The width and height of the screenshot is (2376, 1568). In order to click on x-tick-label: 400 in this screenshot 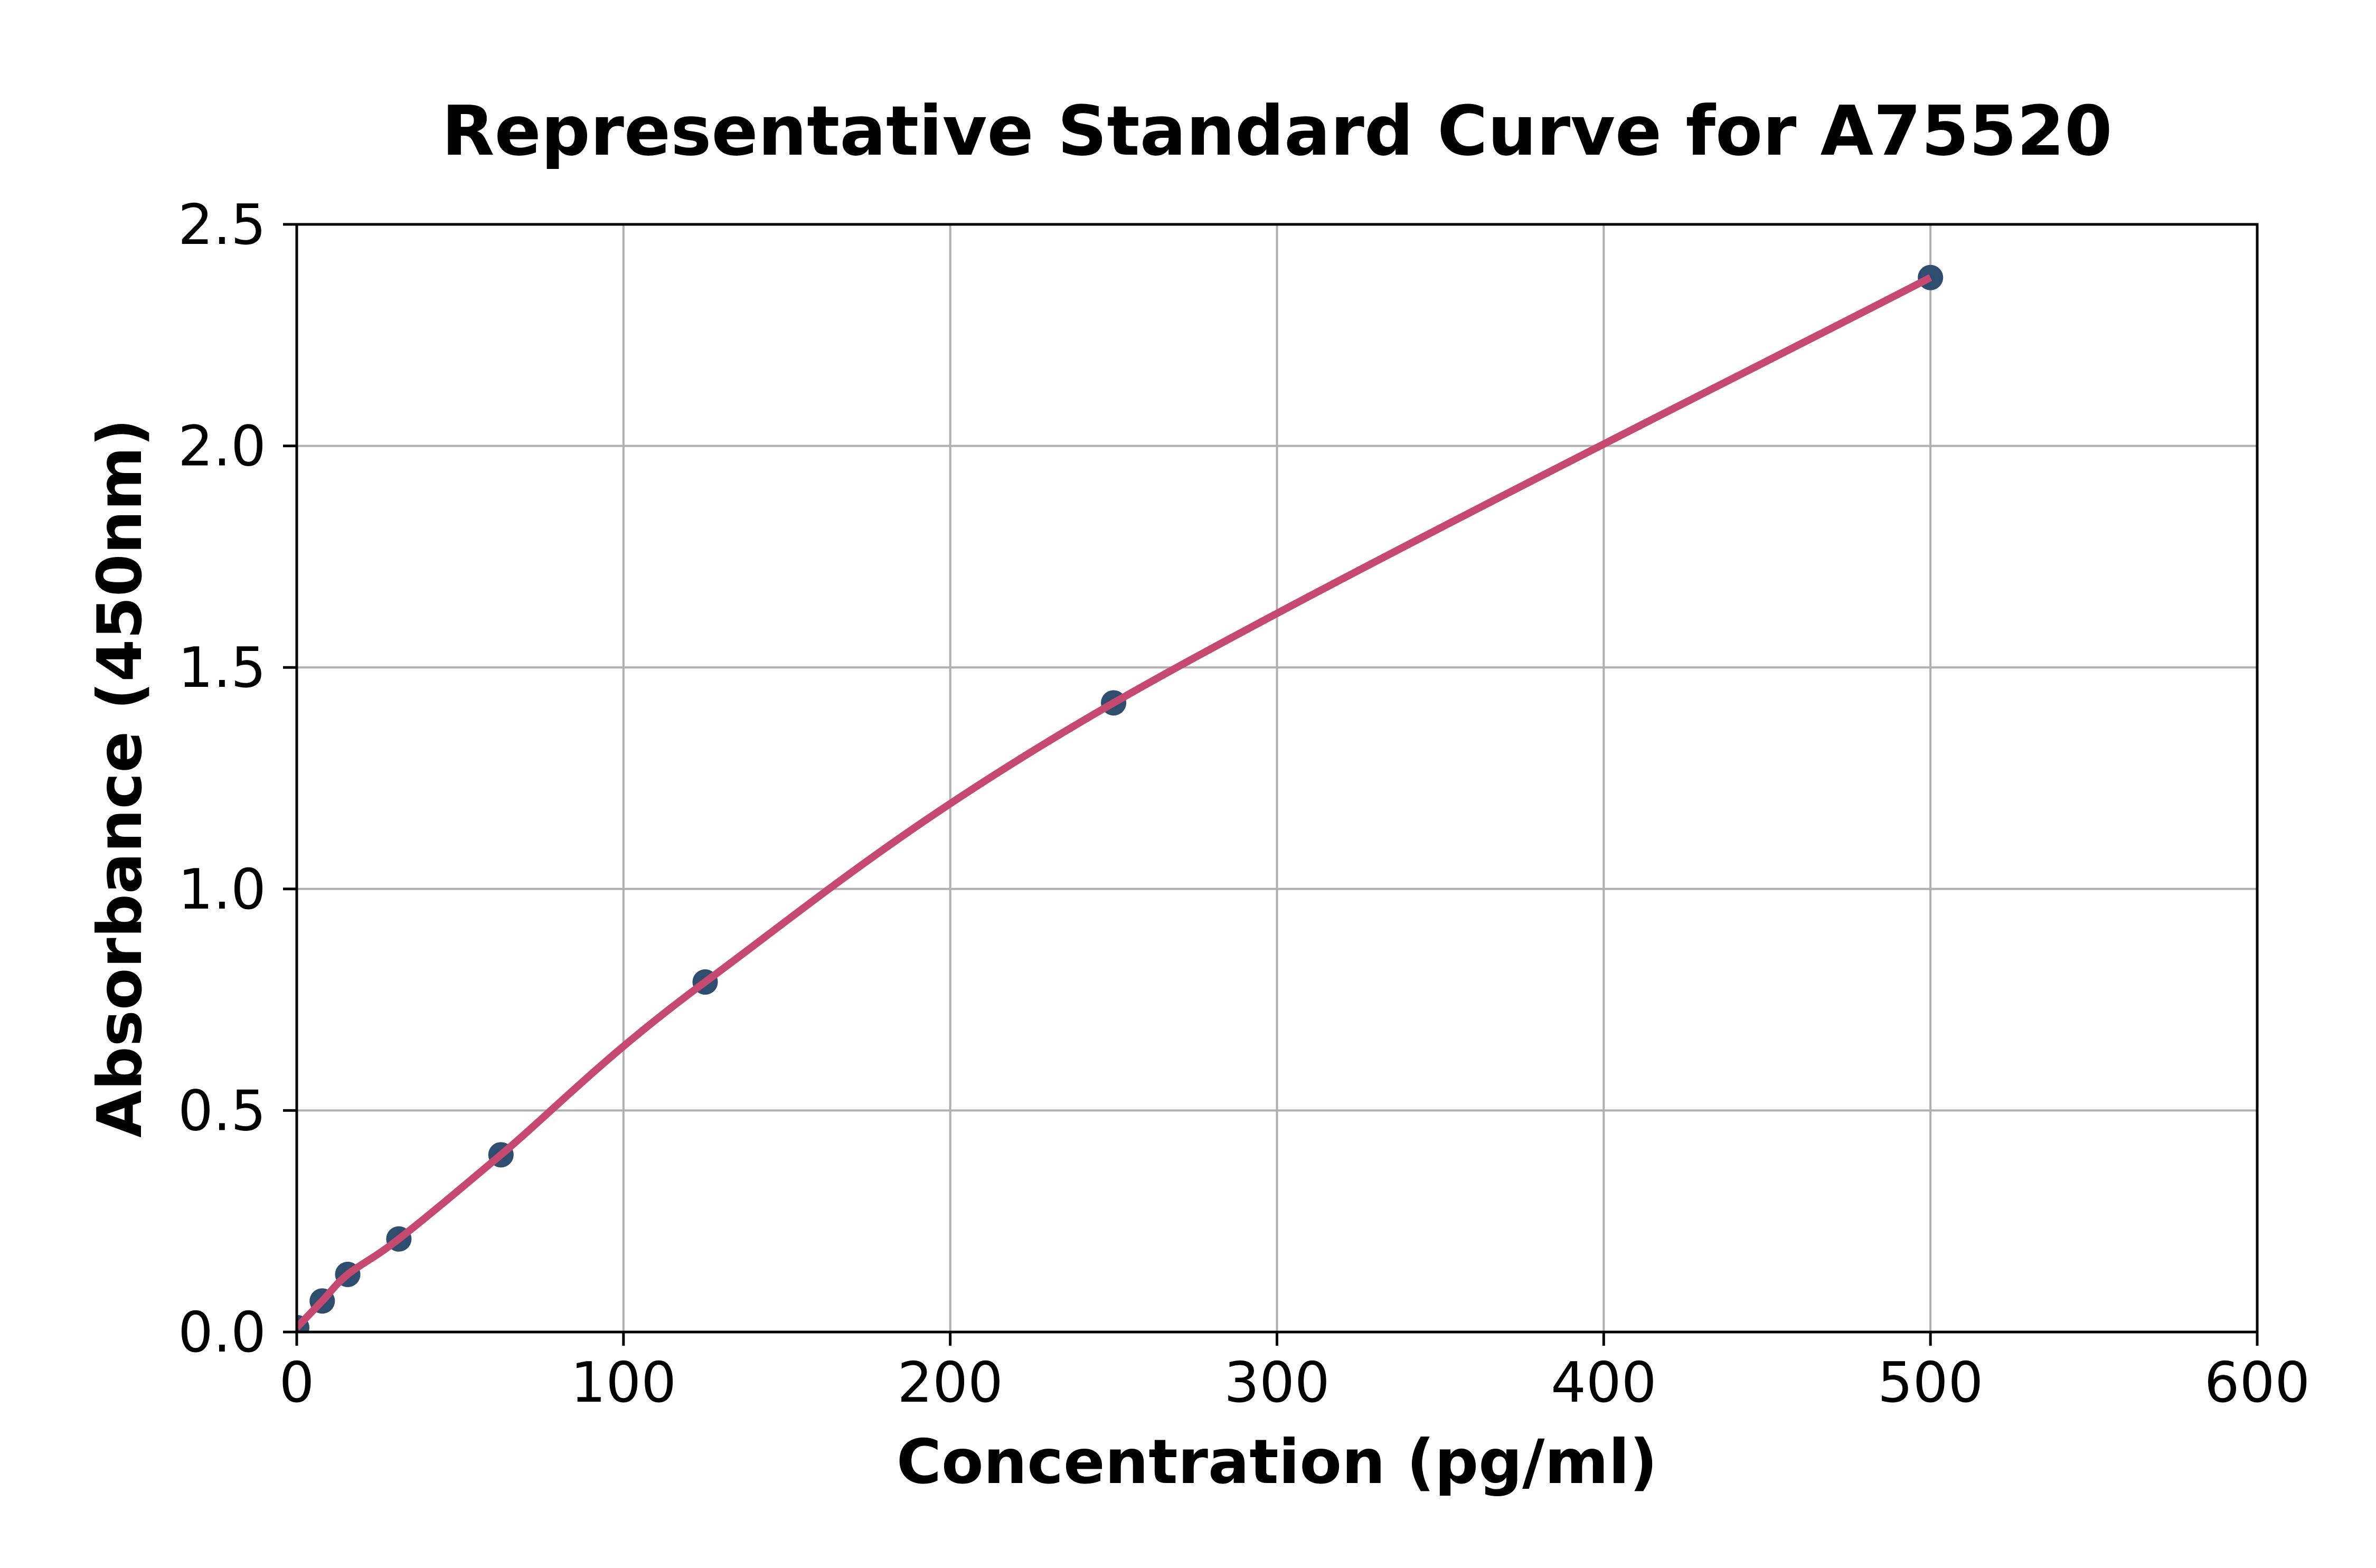, I will do `click(1604, 1383)`.